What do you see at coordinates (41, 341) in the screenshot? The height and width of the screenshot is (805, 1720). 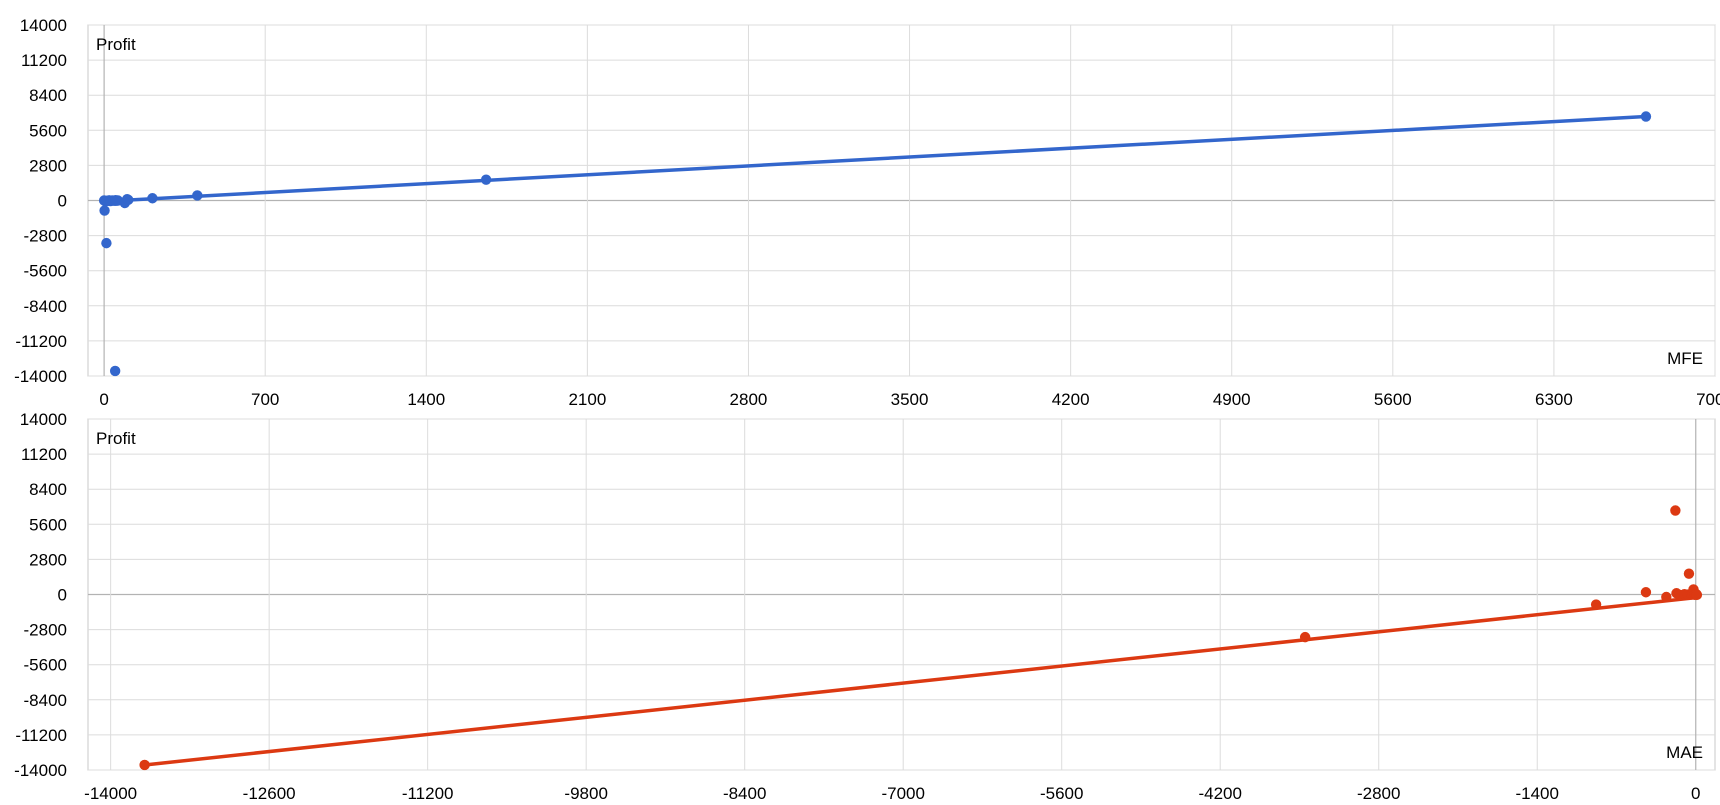 I see `mfe-y-tick-label: -11200` at bounding box center [41, 341].